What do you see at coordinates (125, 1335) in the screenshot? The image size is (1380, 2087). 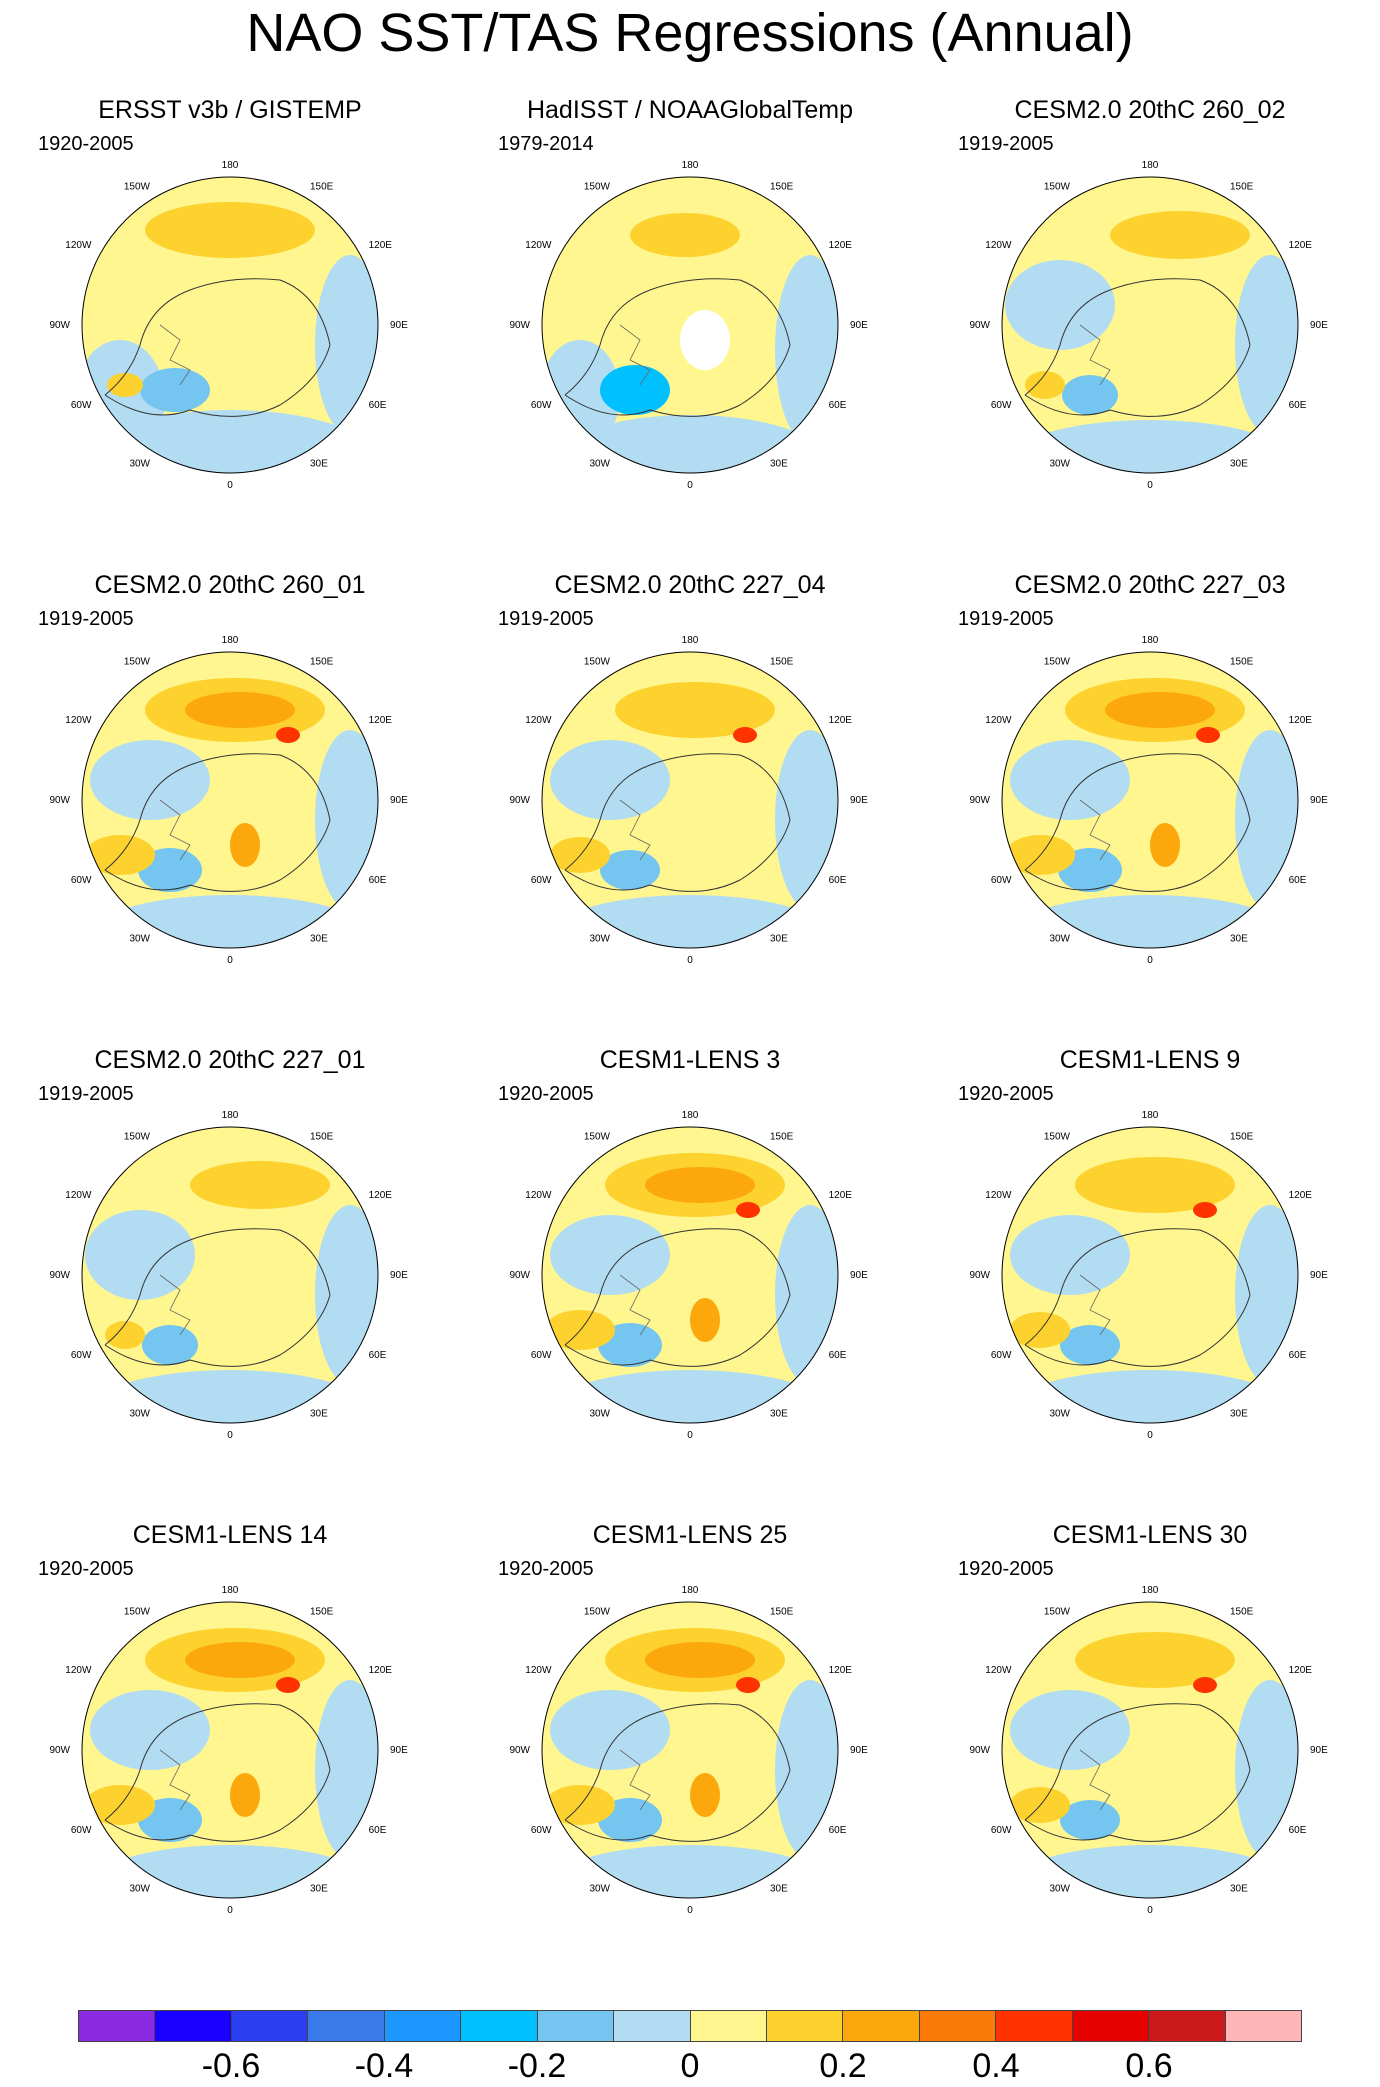 I see `atlantic-warm-band` at bounding box center [125, 1335].